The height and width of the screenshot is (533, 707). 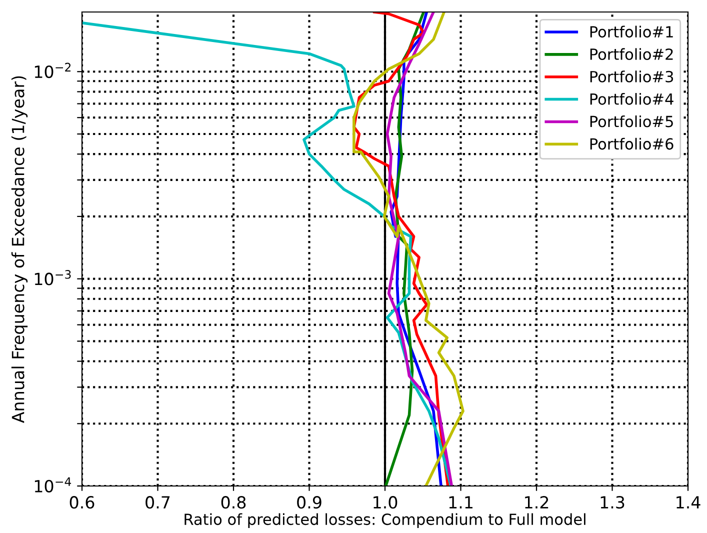 I want to click on legend-label: Portfolio#5, so click(x=631, y=121).